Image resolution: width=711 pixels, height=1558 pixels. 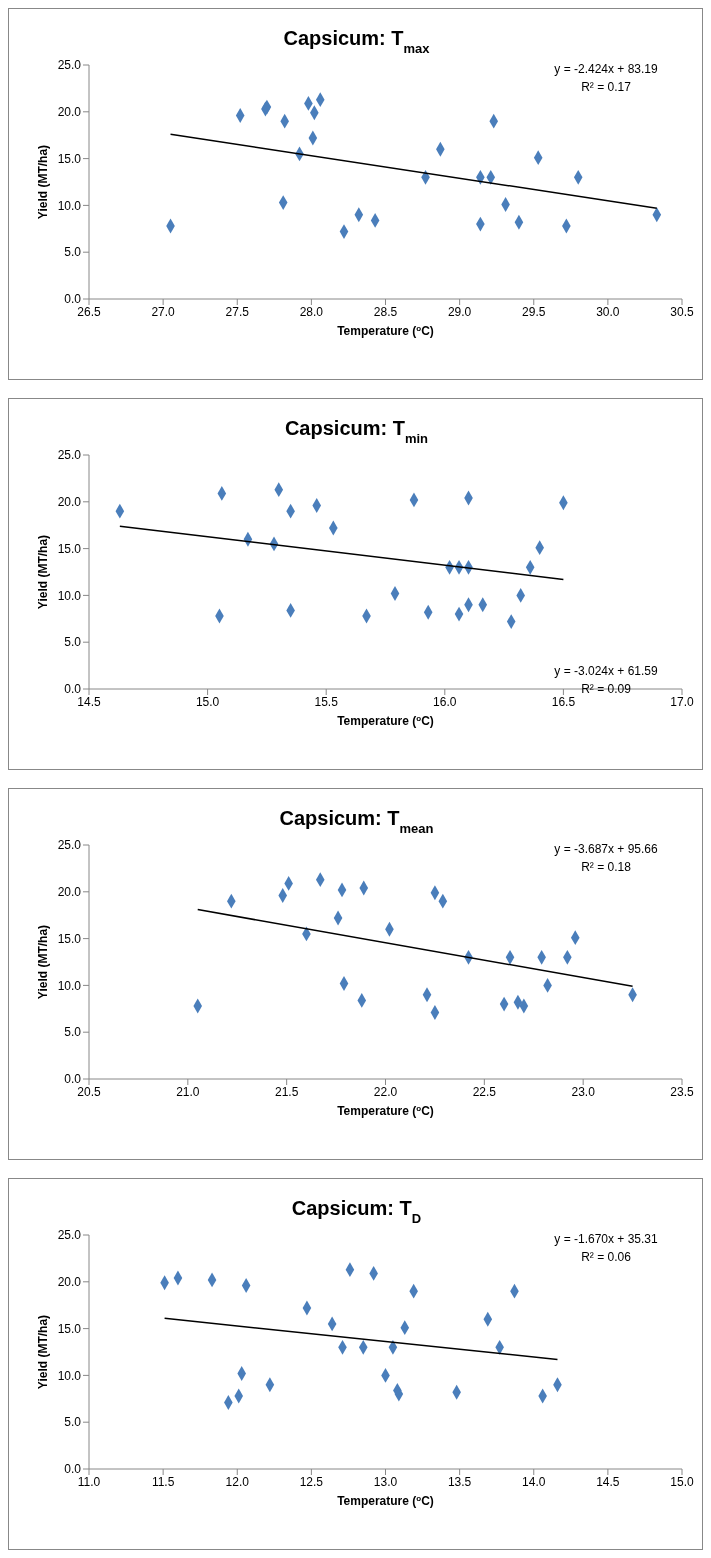 I want to click on x-tick-label: 17.0, so click(x=682, y=701).